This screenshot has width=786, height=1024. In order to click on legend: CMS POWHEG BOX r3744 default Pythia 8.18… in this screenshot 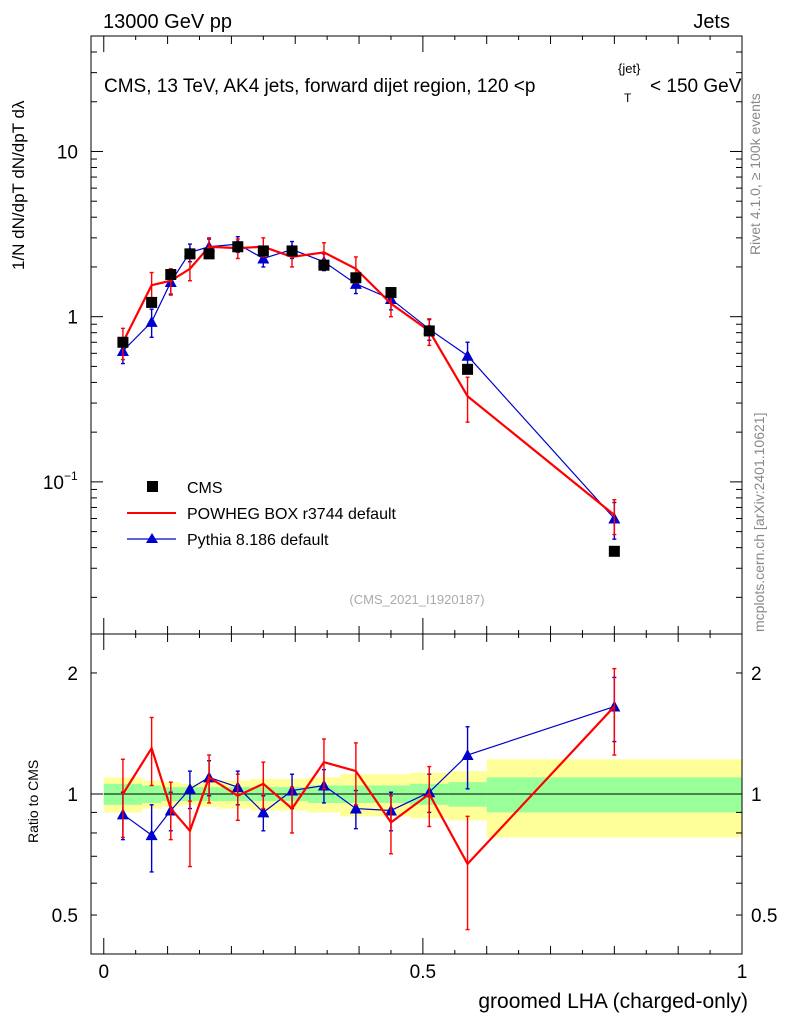, I will do `click(262, 514)`.